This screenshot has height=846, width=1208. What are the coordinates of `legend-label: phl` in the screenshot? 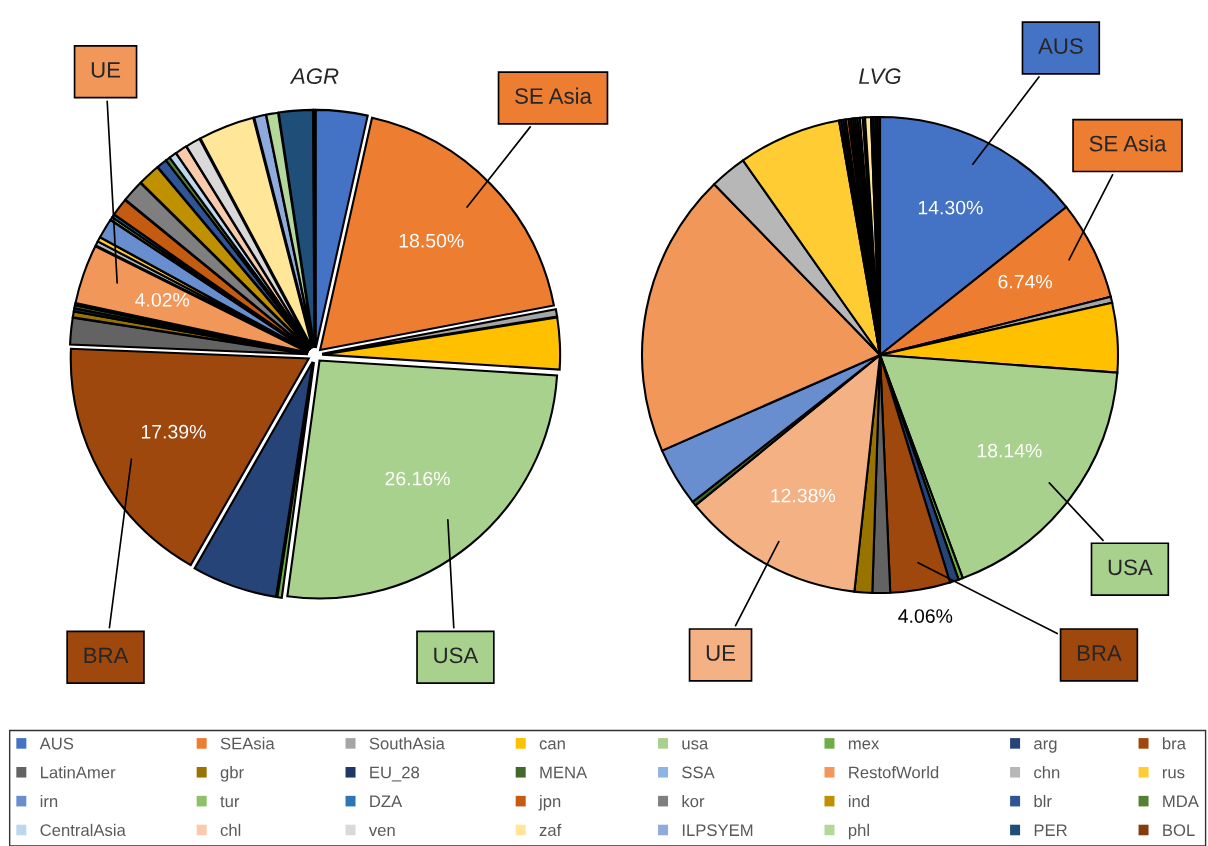 It's located at (858, 831).